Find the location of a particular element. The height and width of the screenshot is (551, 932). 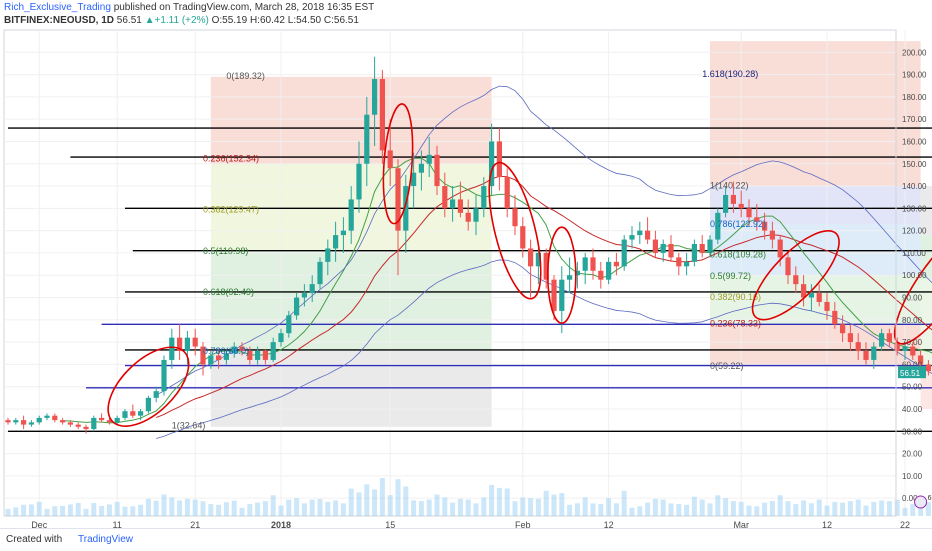

last-price-tag-label: 56.51 is located at coordinates (910, 373).